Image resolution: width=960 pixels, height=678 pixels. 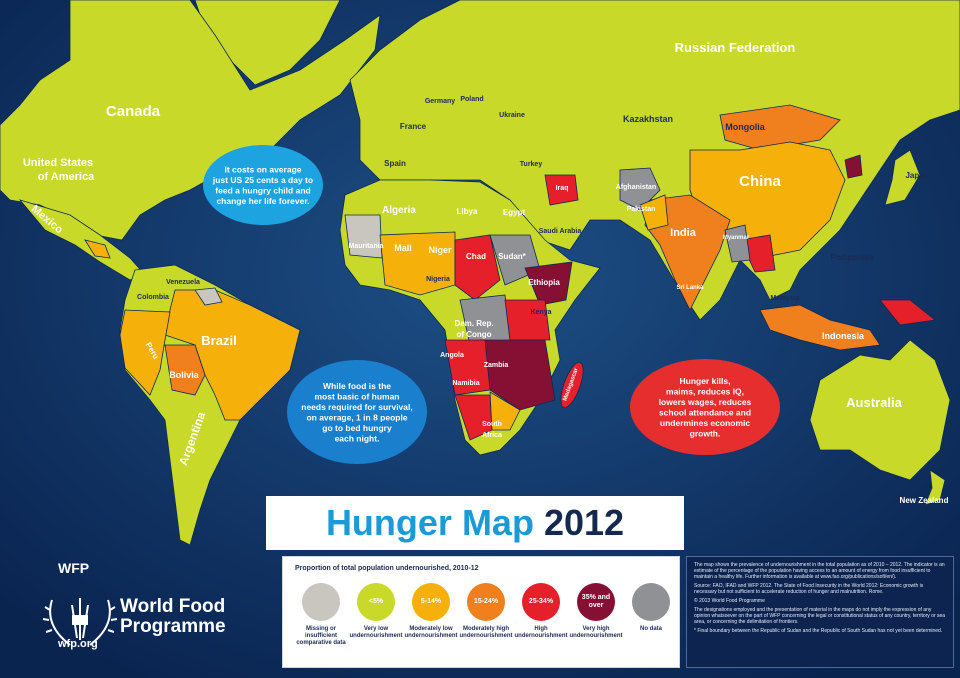 What do you see at coordinates (184, 375) in the screenshot?
I see `country-label: Bolivia` at bounding box center [184, 375].